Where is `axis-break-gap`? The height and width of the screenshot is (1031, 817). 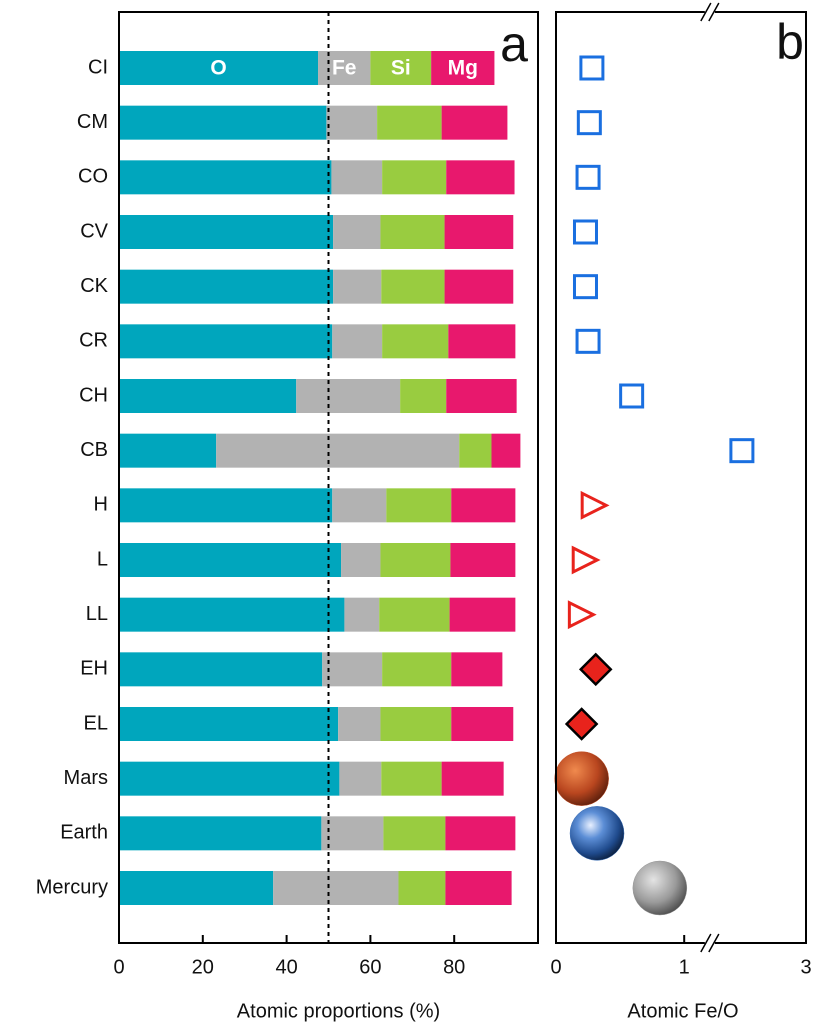
axis-break-gap is located at coordinates (709, 12).